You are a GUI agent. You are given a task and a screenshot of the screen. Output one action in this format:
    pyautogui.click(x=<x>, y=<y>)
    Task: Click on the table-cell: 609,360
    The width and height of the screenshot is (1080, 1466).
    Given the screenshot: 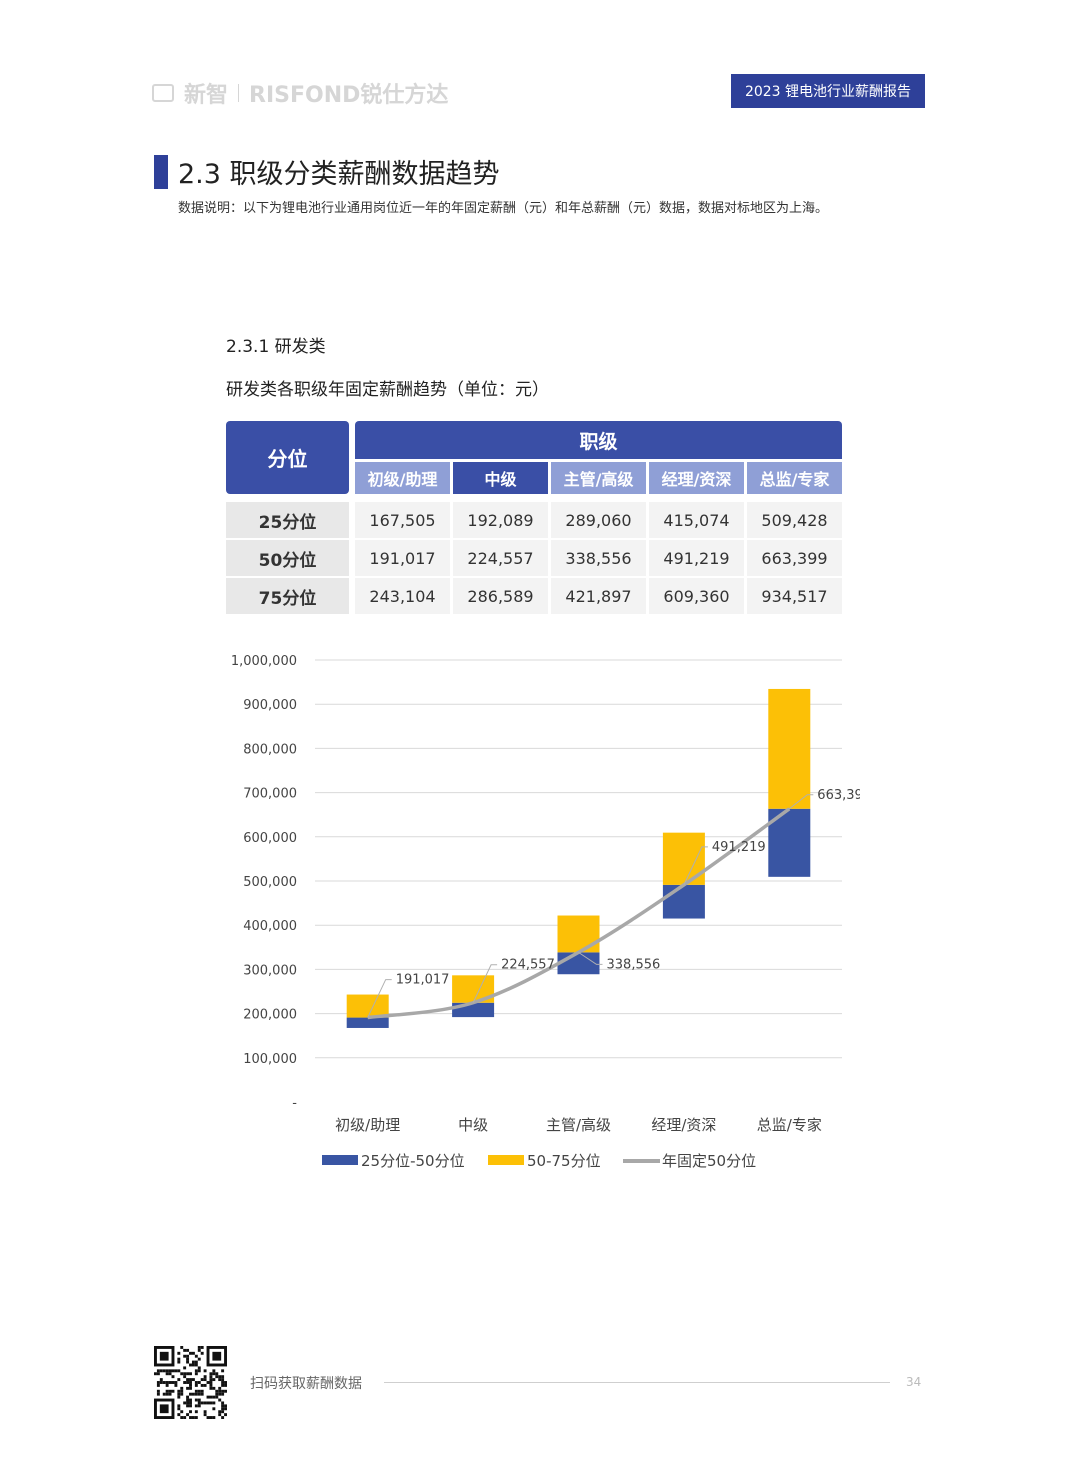 What is the action you would take?
    pyautogui.click(x=696, y=596)
    